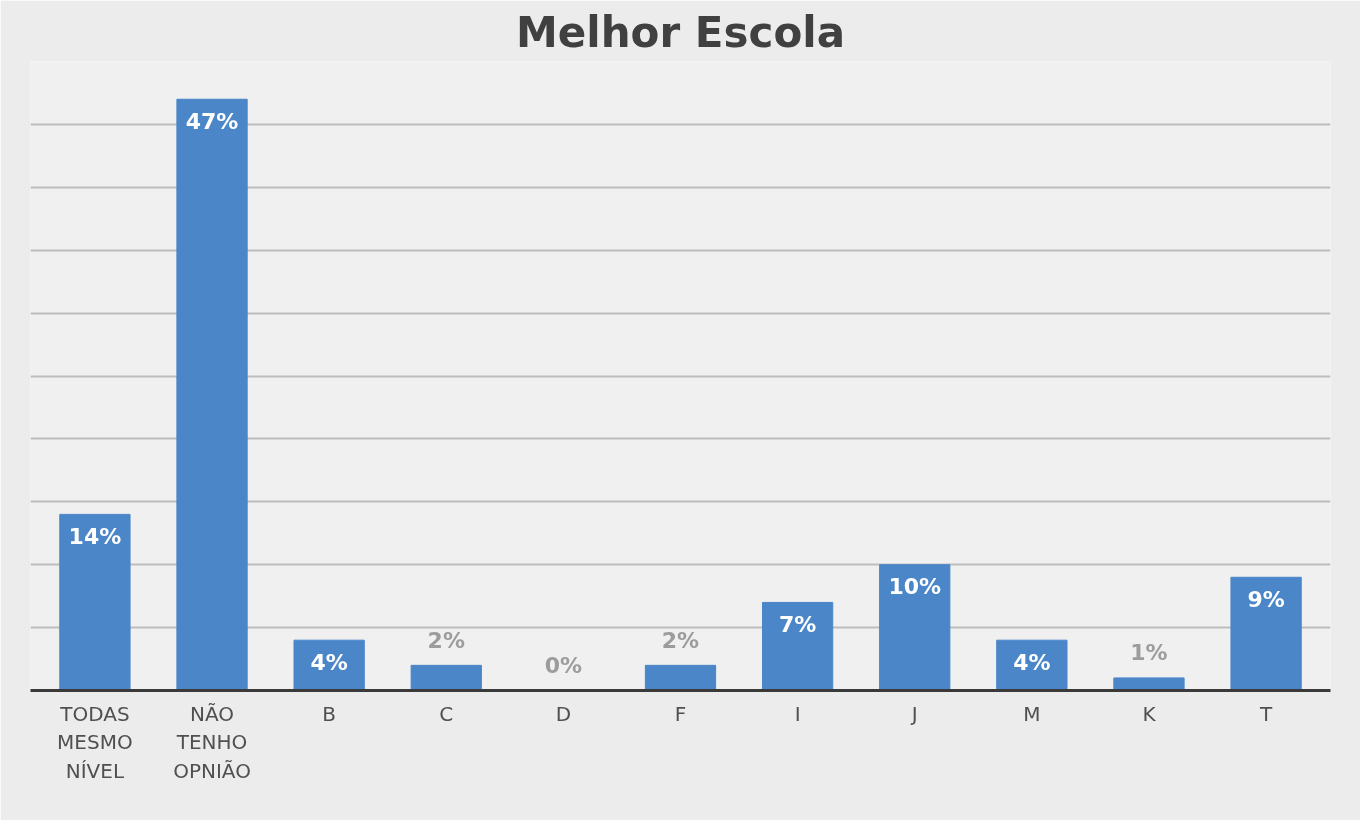 The width and height of the screenshot is (1367, 827). What do you see at coordinates (1265, 713) in the screenshot?
I see `x-tick-label: T` at bounding box center [1265, 713].